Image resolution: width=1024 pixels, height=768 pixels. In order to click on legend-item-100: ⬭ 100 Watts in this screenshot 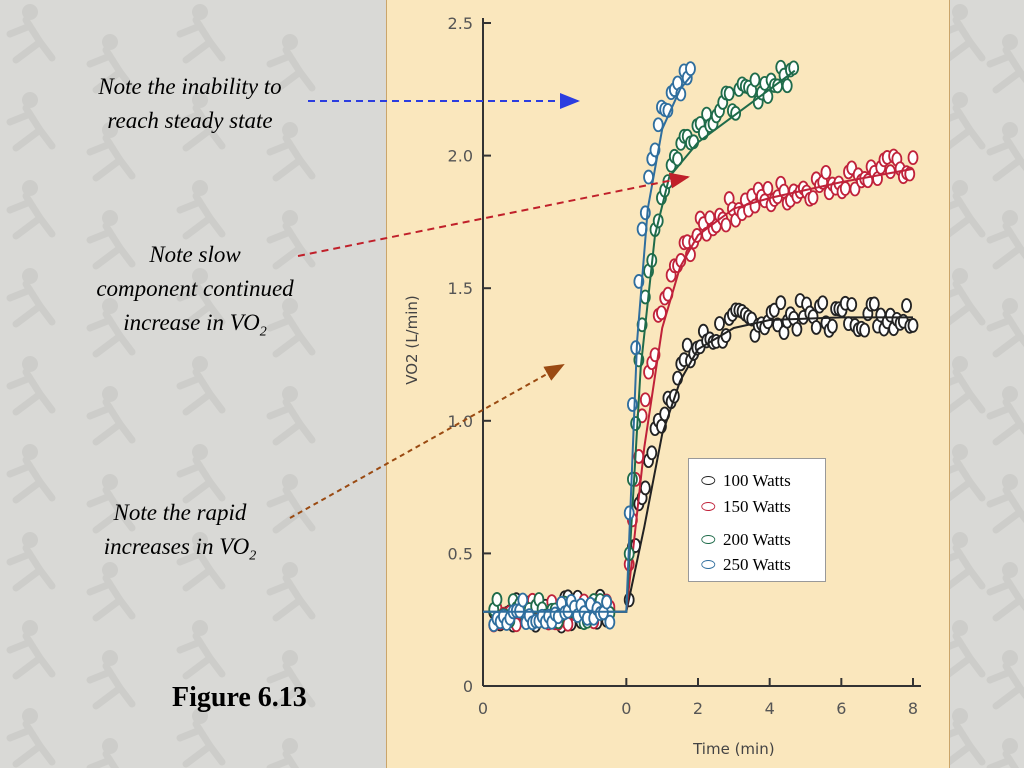, I will do `click(746, 482)`.